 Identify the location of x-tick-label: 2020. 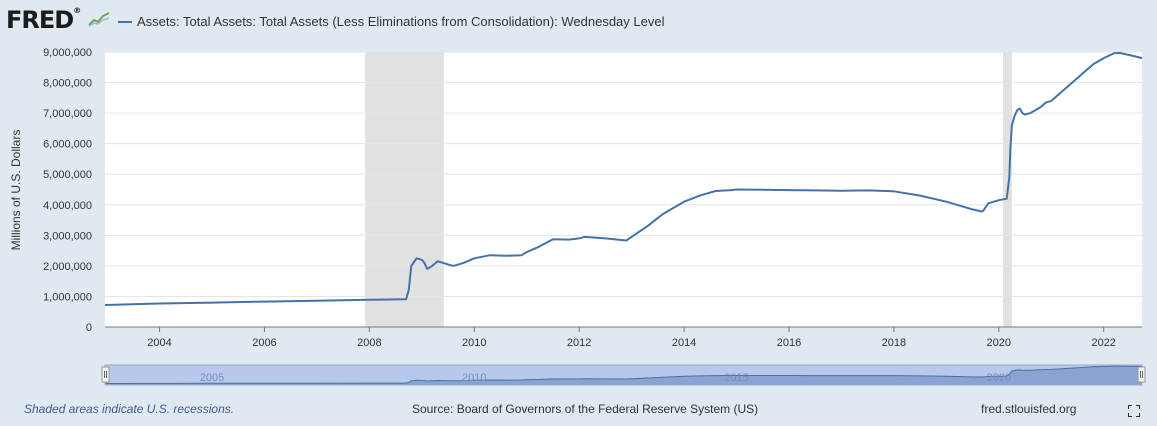
(999, 343).